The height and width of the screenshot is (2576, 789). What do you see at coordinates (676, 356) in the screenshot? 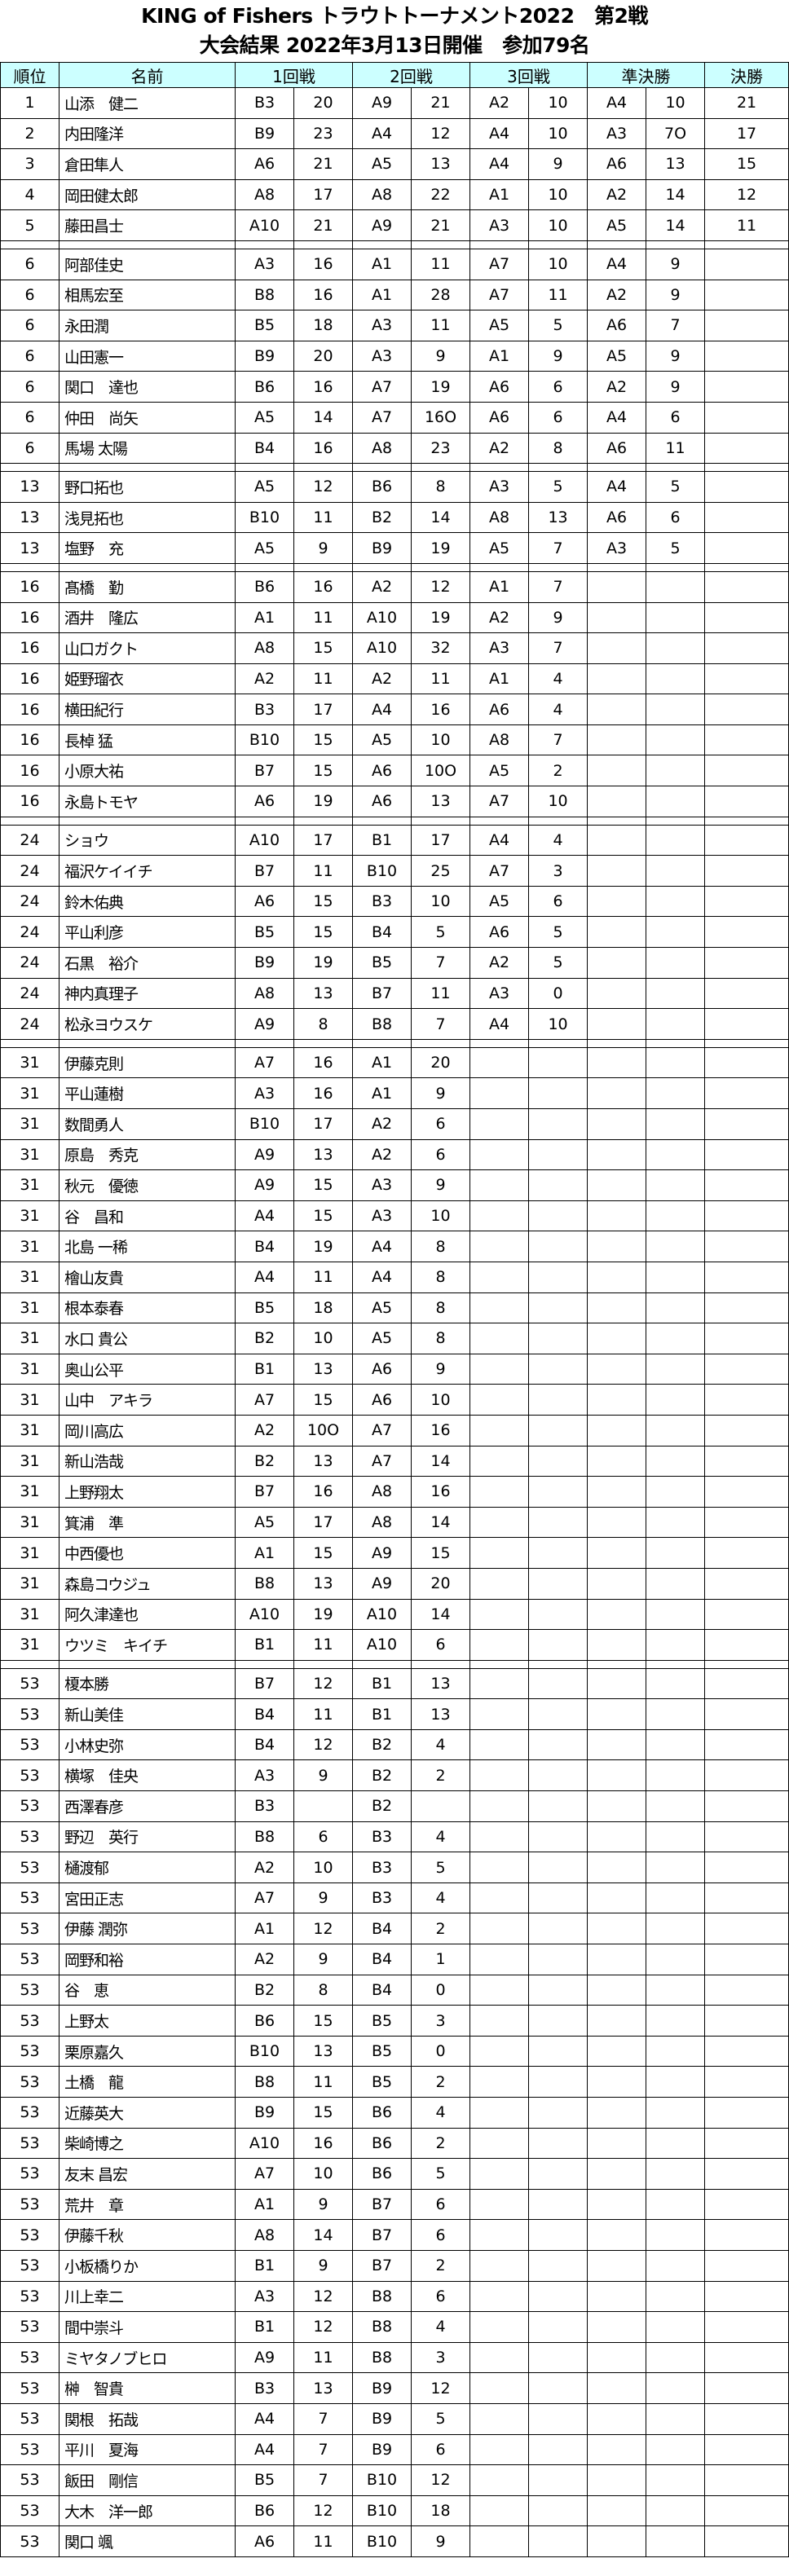
I see `semi-score-cell: 9` at bounding box center [676, 356].